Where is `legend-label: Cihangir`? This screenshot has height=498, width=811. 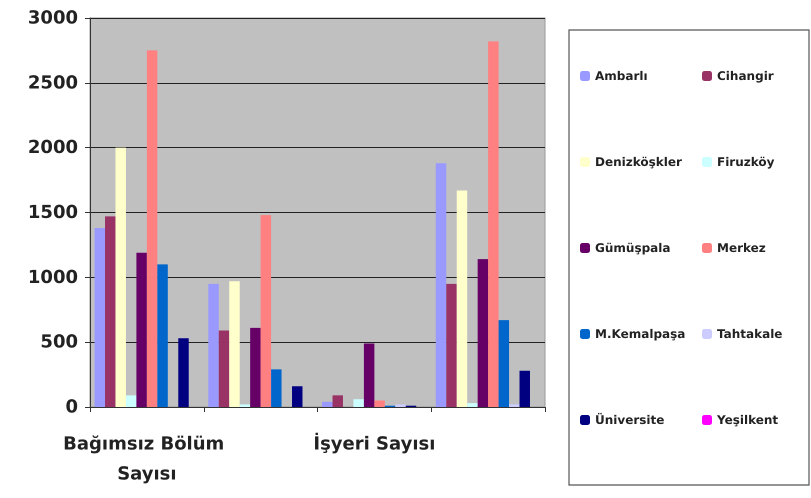
legend-label: Cihangir is located at coordinates (745, 76).